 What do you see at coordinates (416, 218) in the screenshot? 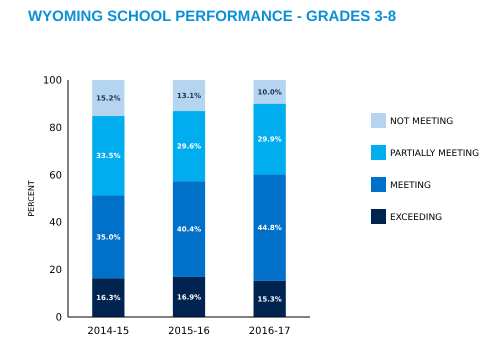
I see `legend-label: EXCEEDING` at bounding box center [416, 218].